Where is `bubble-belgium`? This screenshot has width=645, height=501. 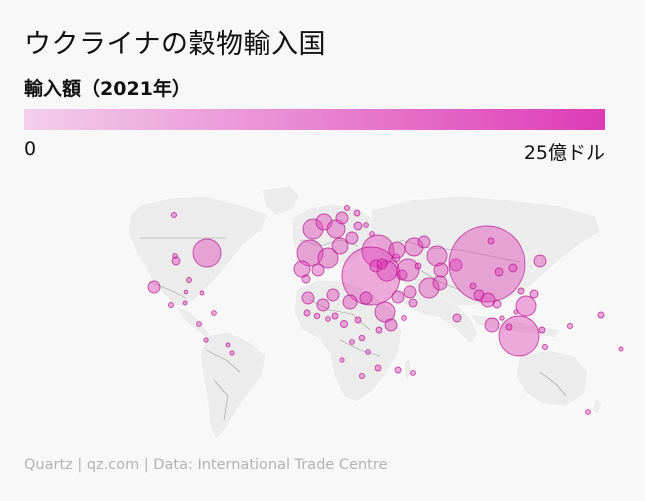 bubble-belgium is located at coordinates (318, 270).